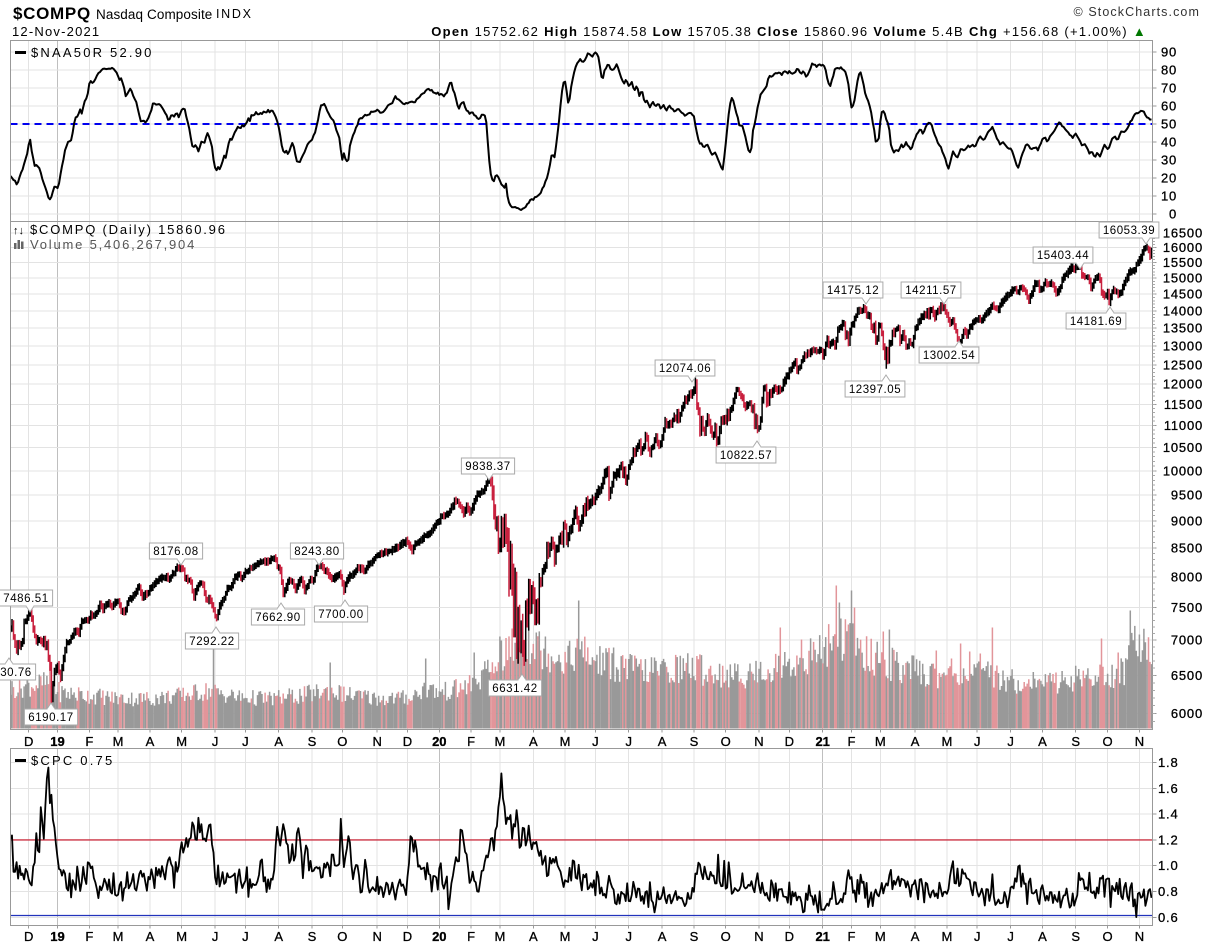 The image size is (1208, 944). What do you see at coordinates (154, 14) in the screenshot?
I see `svg-text: Nasdaq Composite` at bounding box center [154, 14].